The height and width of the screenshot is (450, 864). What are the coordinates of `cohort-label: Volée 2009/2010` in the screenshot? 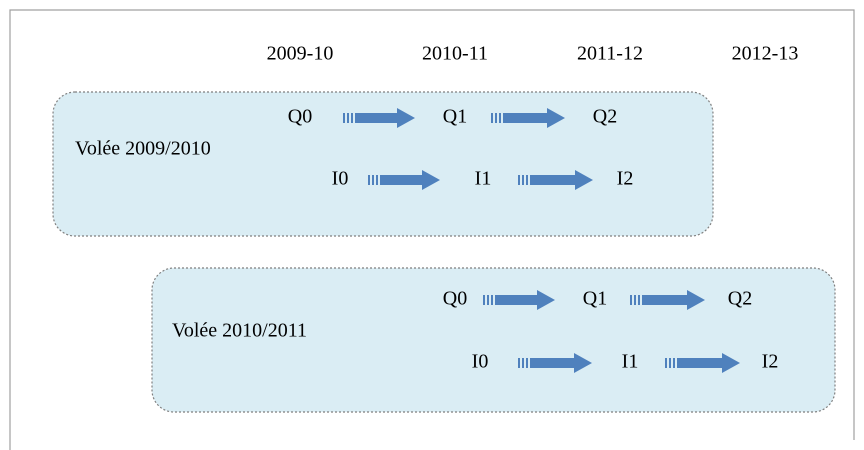 It's located at (143, 149).